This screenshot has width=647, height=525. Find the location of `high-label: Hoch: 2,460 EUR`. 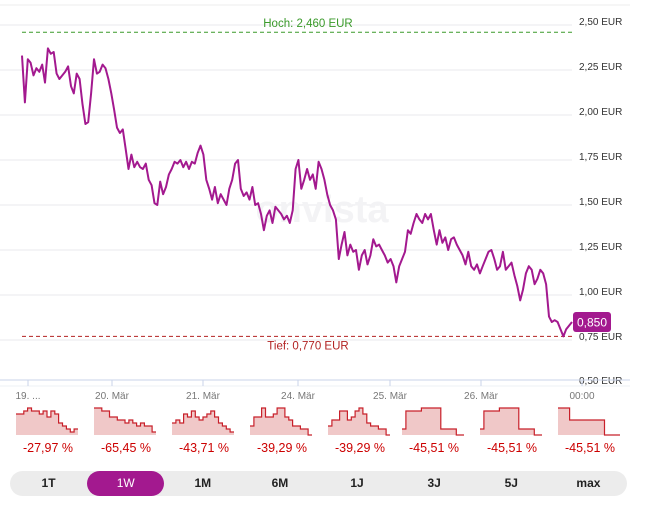

high-label: Hoch: 2,460 EUR is located at coordinates (308, 24).